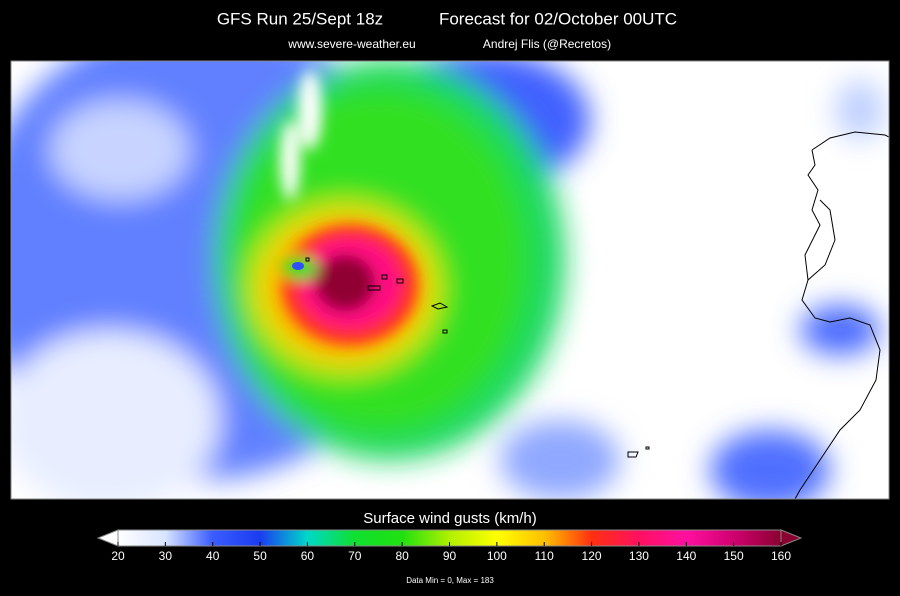  Describe the element at coordinates (791, 538) in the screenshot. I see `colorbar-high-arrow` at that location.